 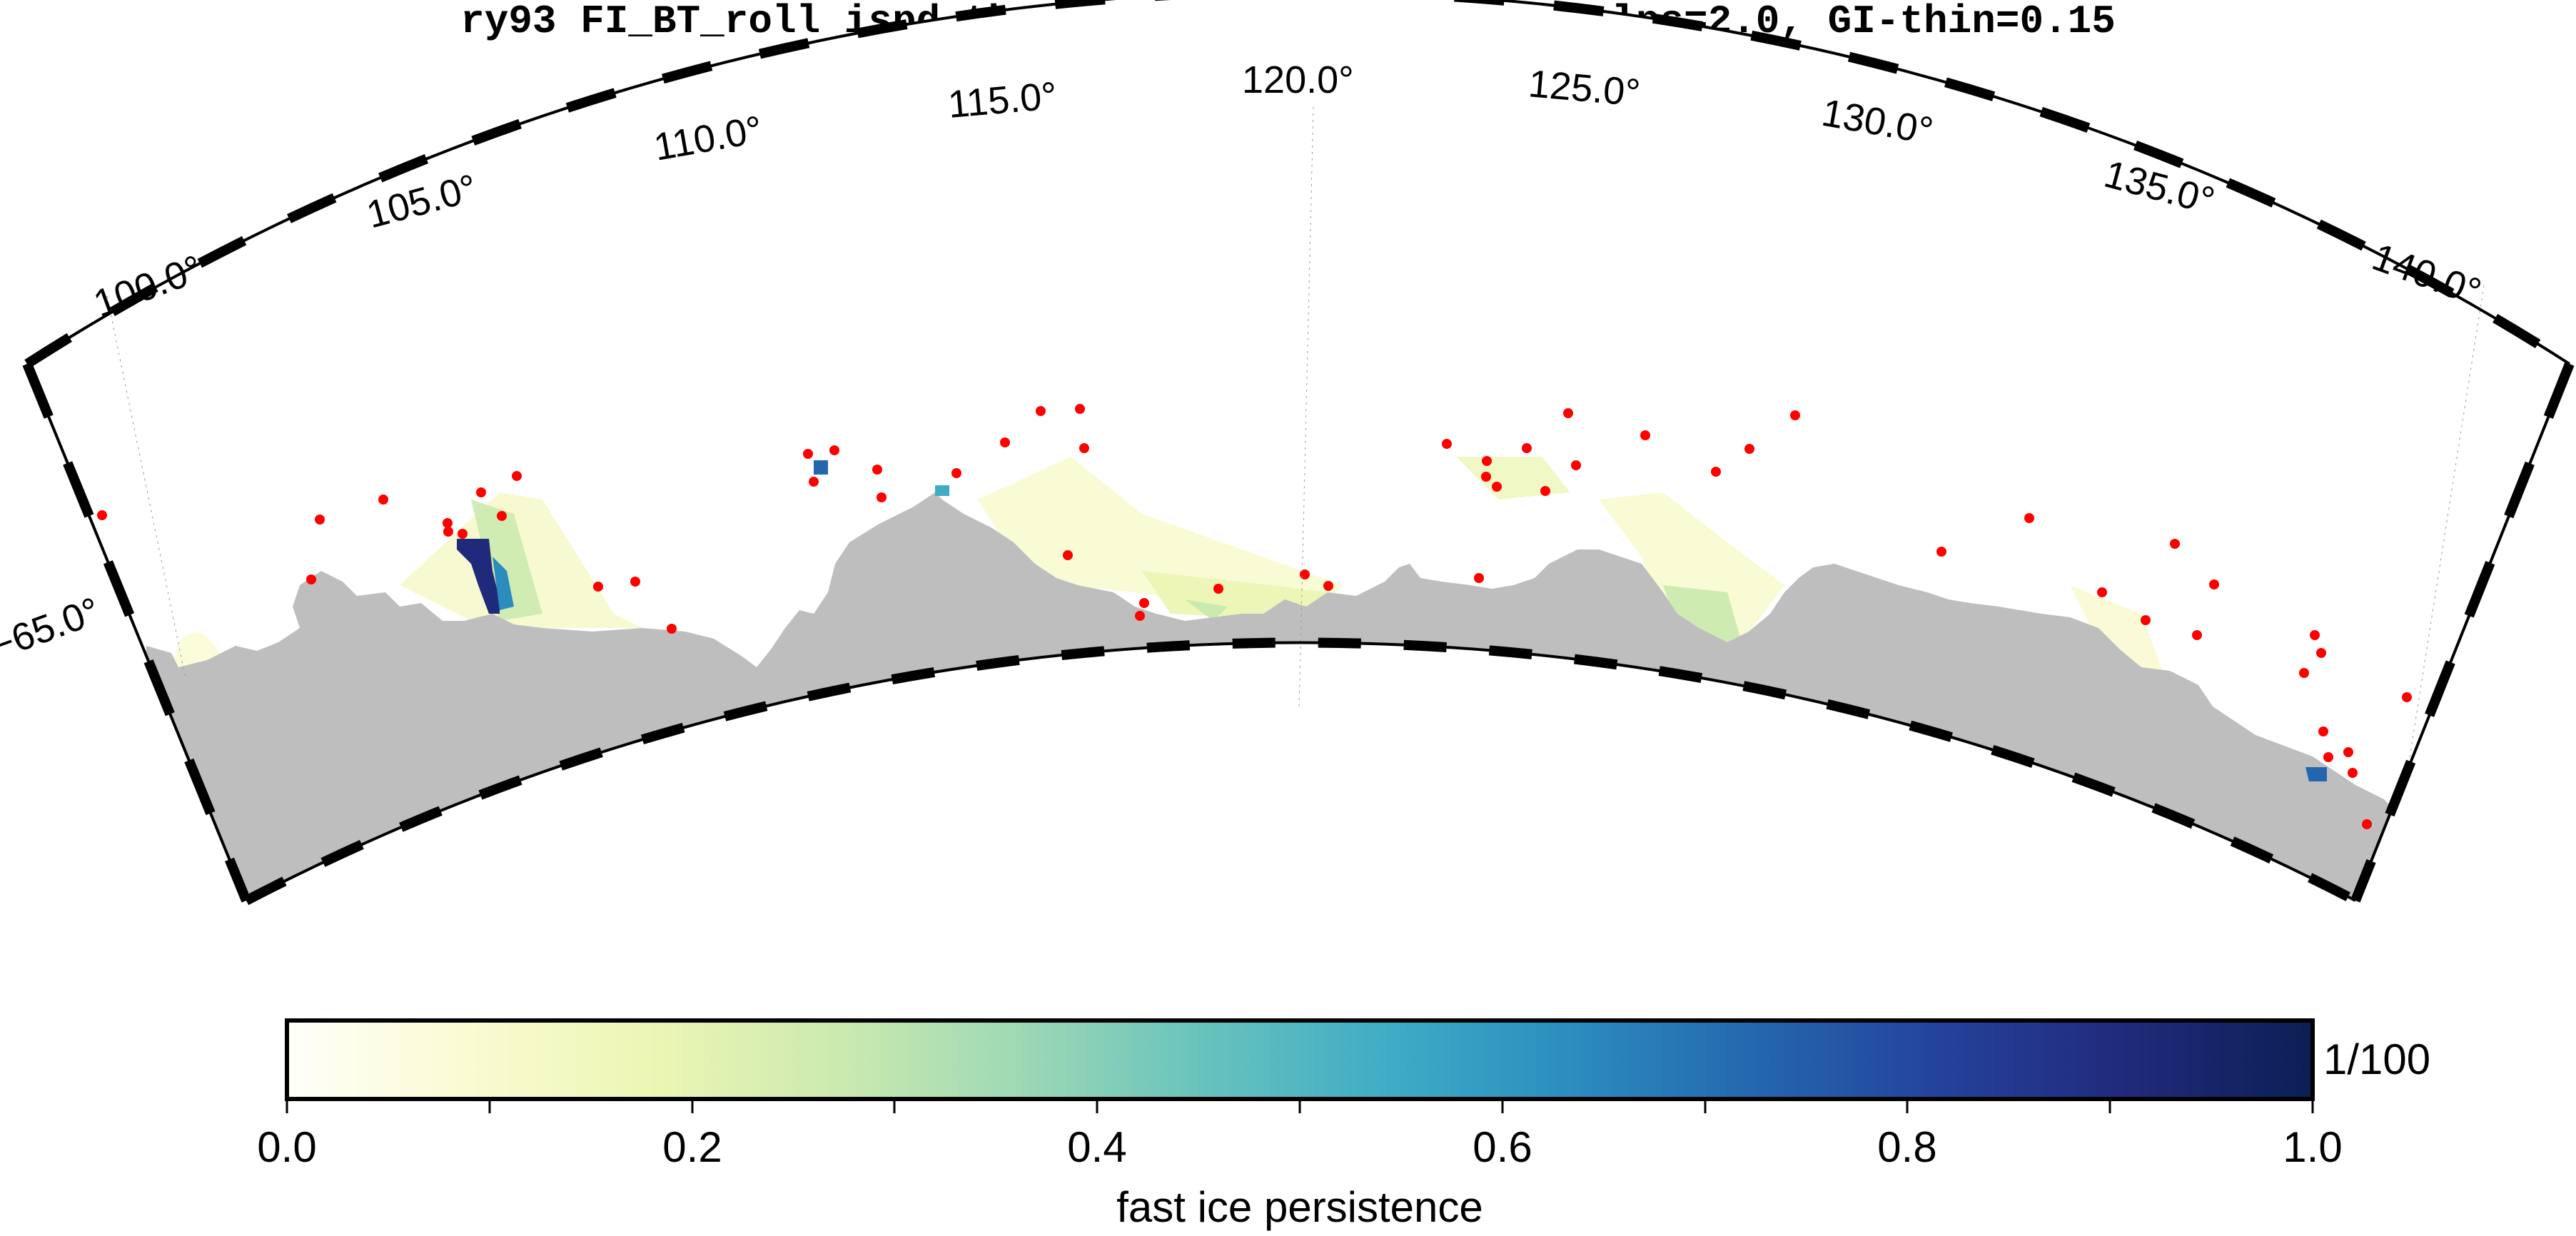 What do you see at coordinates (1584, 88) in the screenshot?
I see `lon-label-125: 125.0°` at bounding box center [1584, 88].